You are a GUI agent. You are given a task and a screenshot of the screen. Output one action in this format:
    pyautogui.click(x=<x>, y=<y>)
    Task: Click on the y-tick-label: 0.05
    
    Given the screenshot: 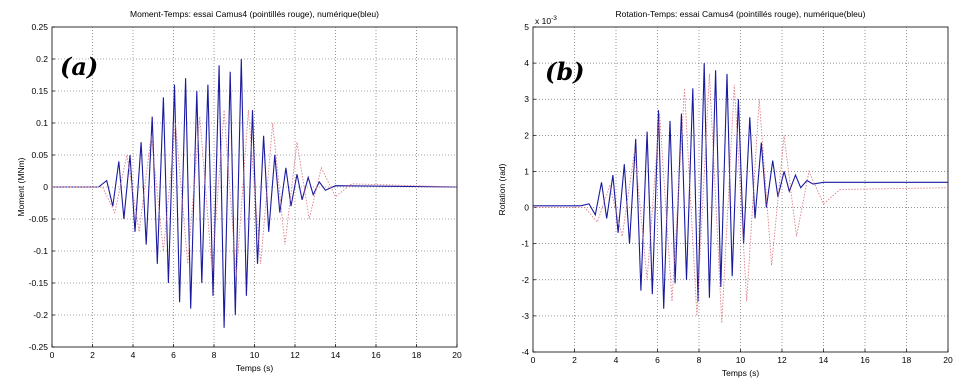 What is the action you would take?
    pyautogui.click(x=39, y=155)
    